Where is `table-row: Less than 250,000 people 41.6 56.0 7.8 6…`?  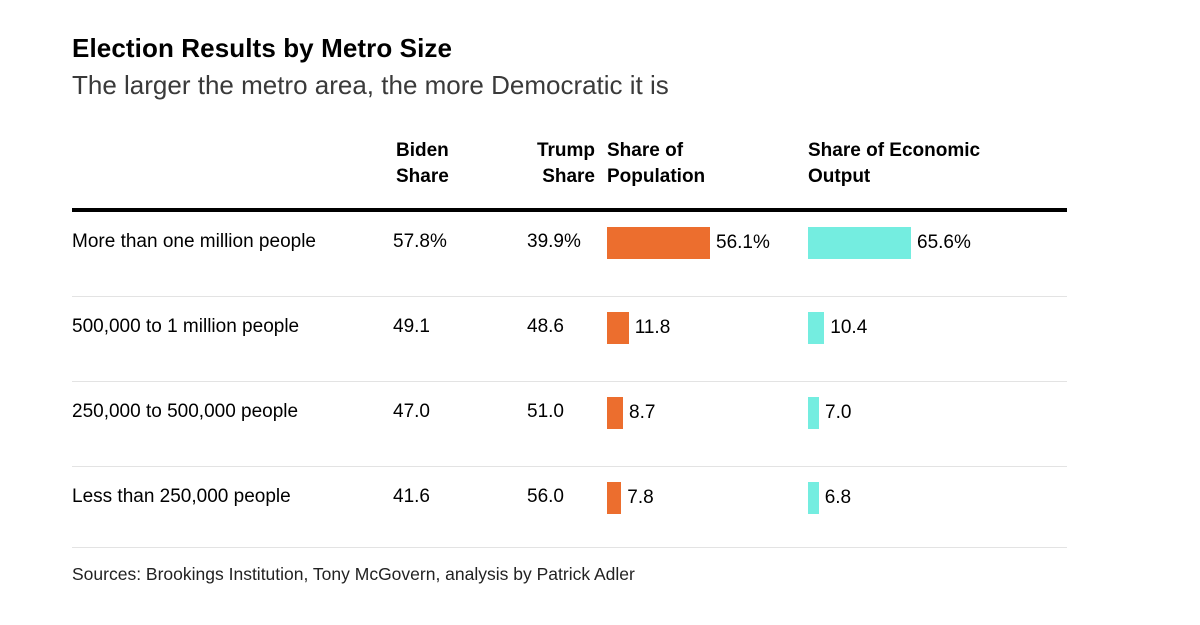
table-row: Less than 250,000 people 41.6 56.0 7.8 6… is located at coordinates (569, 507).